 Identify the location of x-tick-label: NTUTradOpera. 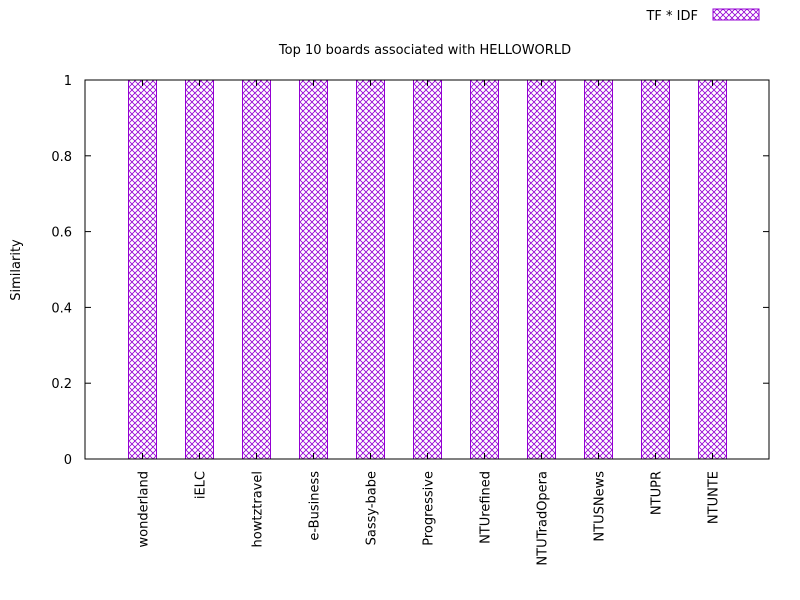
(543, 518).